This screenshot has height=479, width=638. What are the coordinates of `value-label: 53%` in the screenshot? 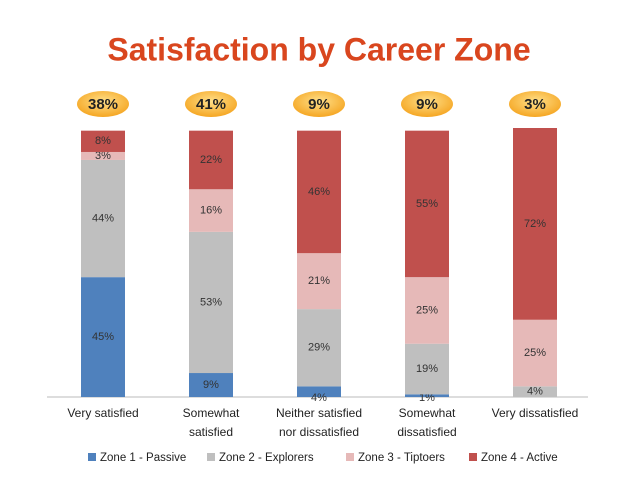 It's located at (211, 302).